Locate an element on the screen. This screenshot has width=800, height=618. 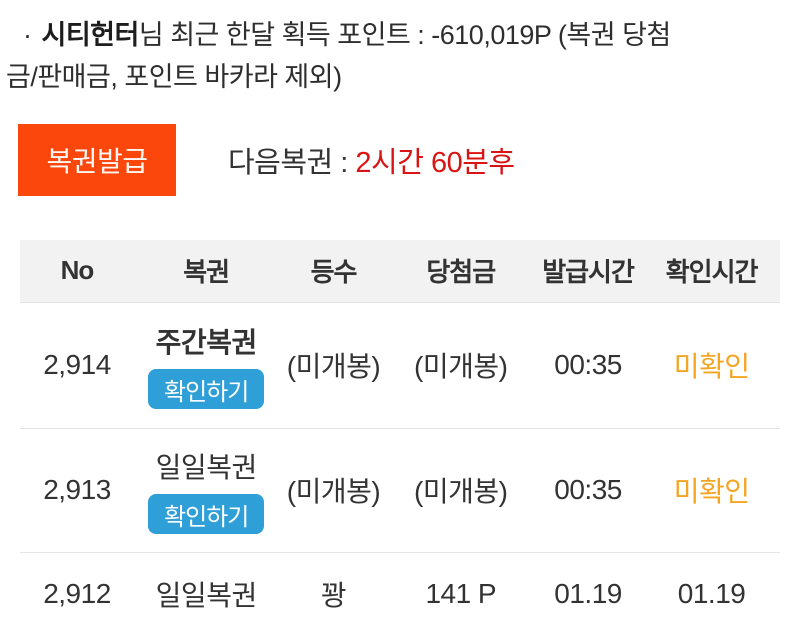
cell-rank: 꽝 is located at coordinates (333, 585).